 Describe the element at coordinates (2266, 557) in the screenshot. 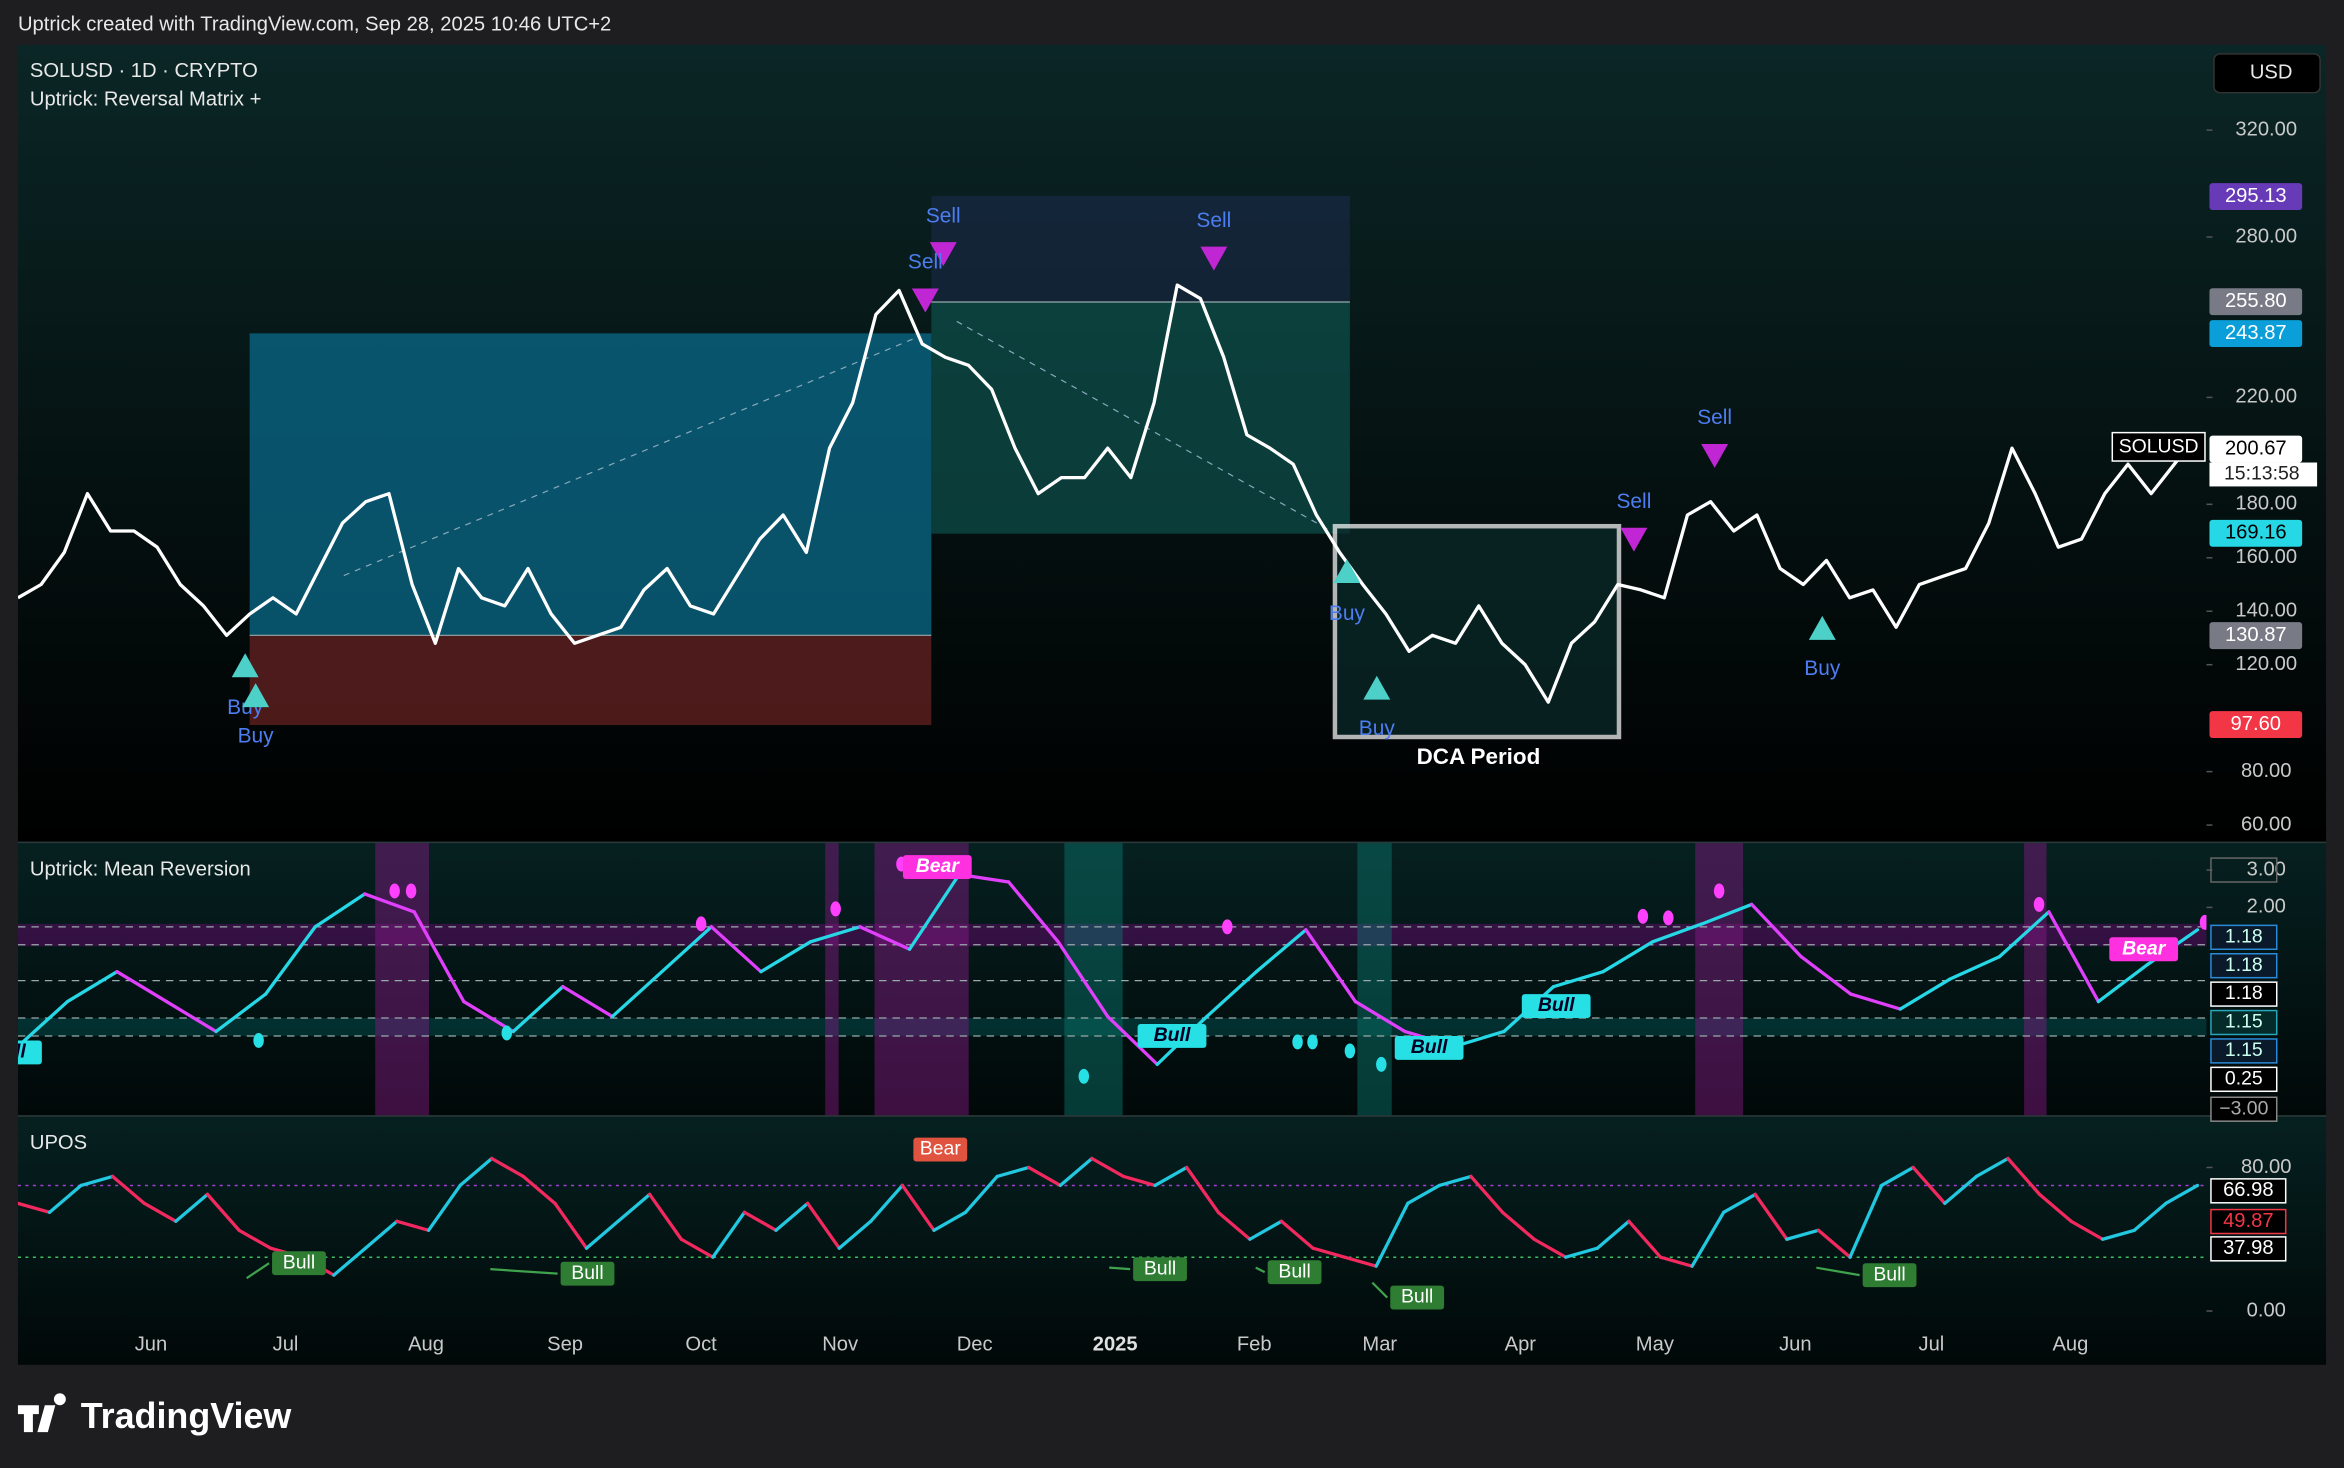

I see `y-tick-label: 160.00` at that location.